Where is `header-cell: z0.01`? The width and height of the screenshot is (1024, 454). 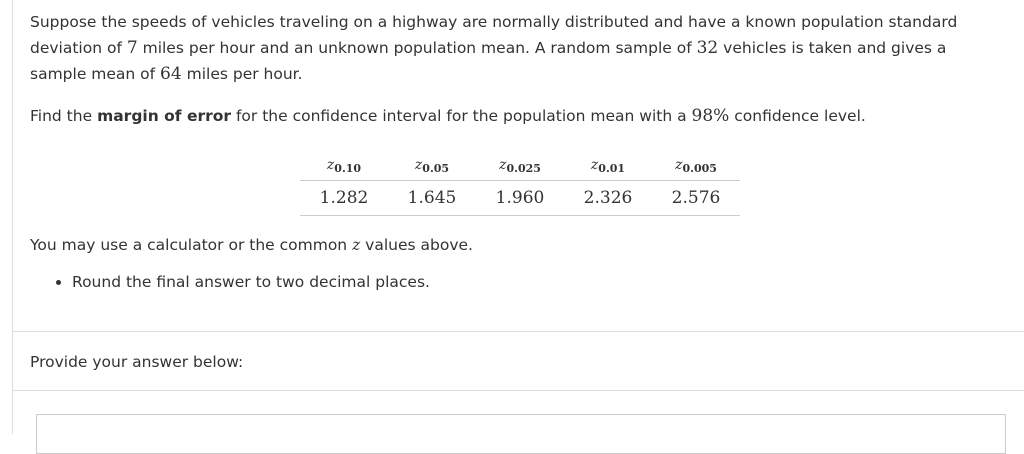
header-cell: z0.01 is located at coordinates (608, 166).